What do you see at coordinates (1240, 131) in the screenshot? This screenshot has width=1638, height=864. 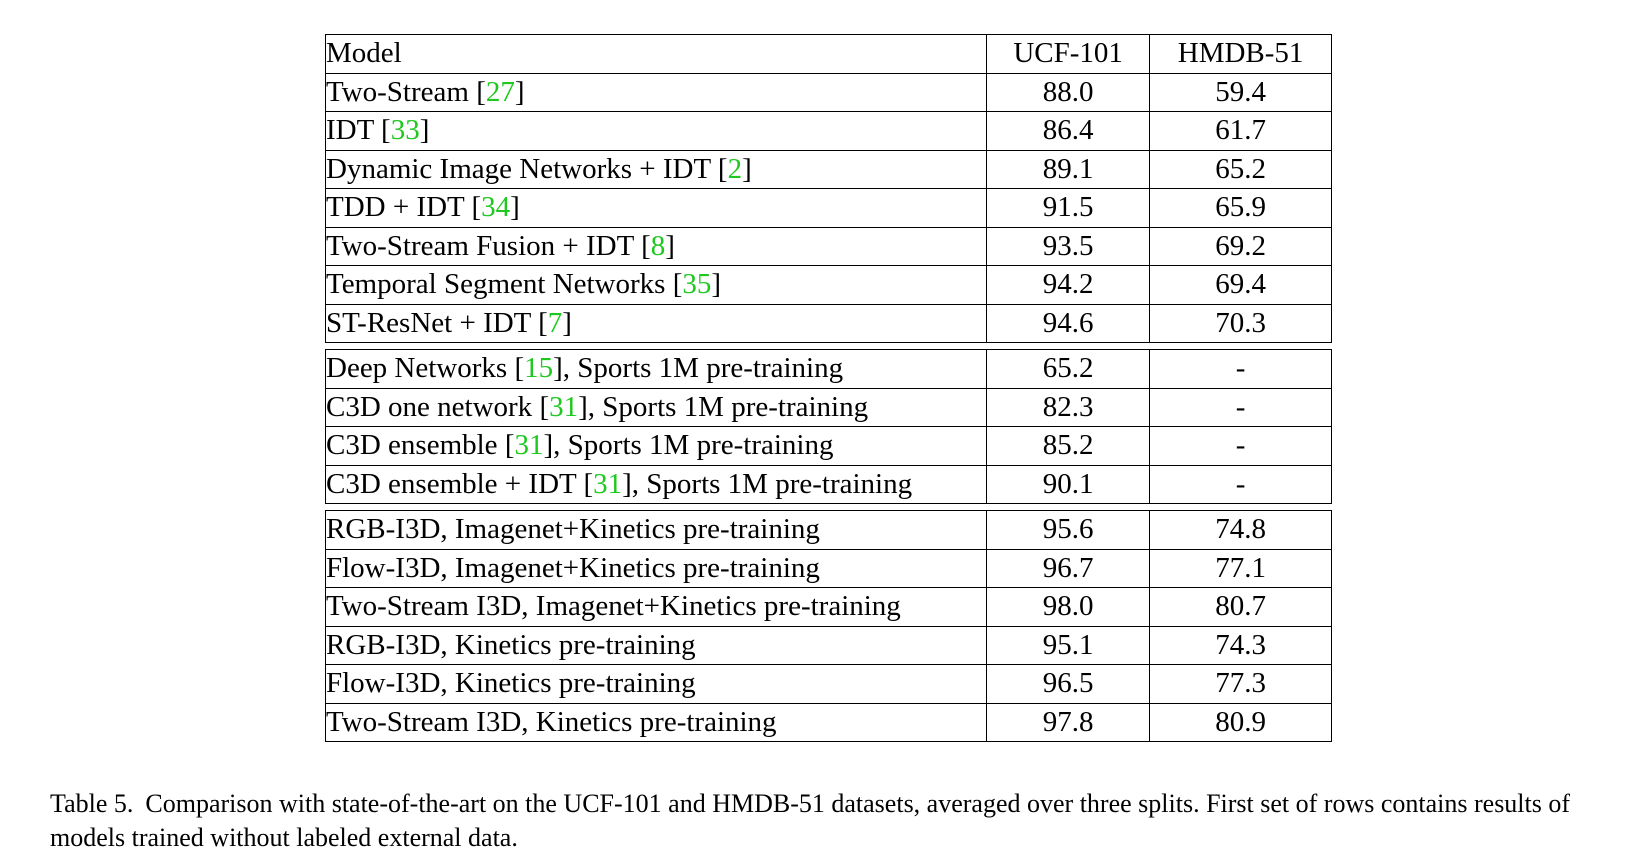 I see `hmdb51-accuracy-cell: 61.7` at bounding box center [1240, 131].